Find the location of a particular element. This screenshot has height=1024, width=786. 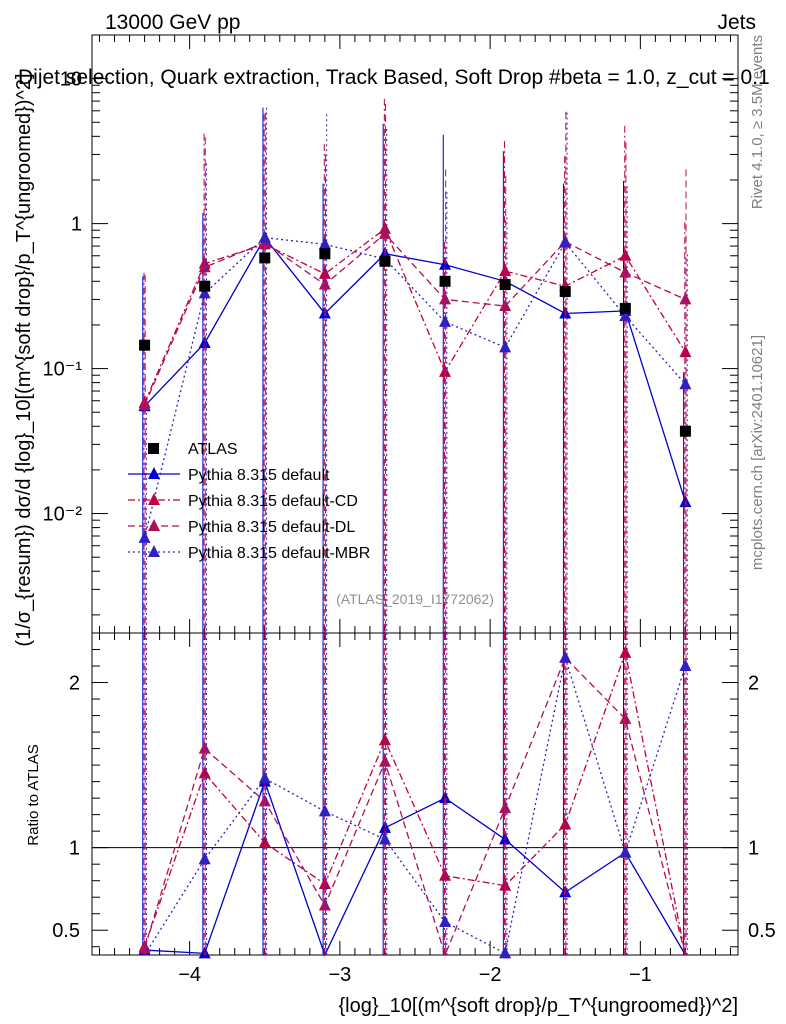

ratio-tick-label-right: 1 is located at coordinates (753, 849).